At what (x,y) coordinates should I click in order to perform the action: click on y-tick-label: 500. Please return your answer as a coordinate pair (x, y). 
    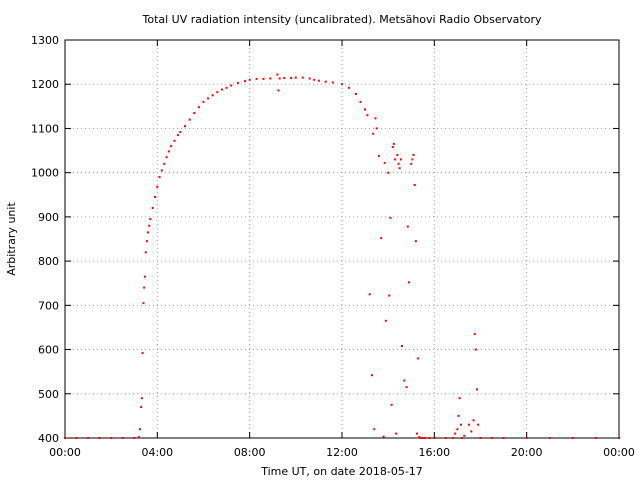
    Looking at the image, I should click on (48, 394).